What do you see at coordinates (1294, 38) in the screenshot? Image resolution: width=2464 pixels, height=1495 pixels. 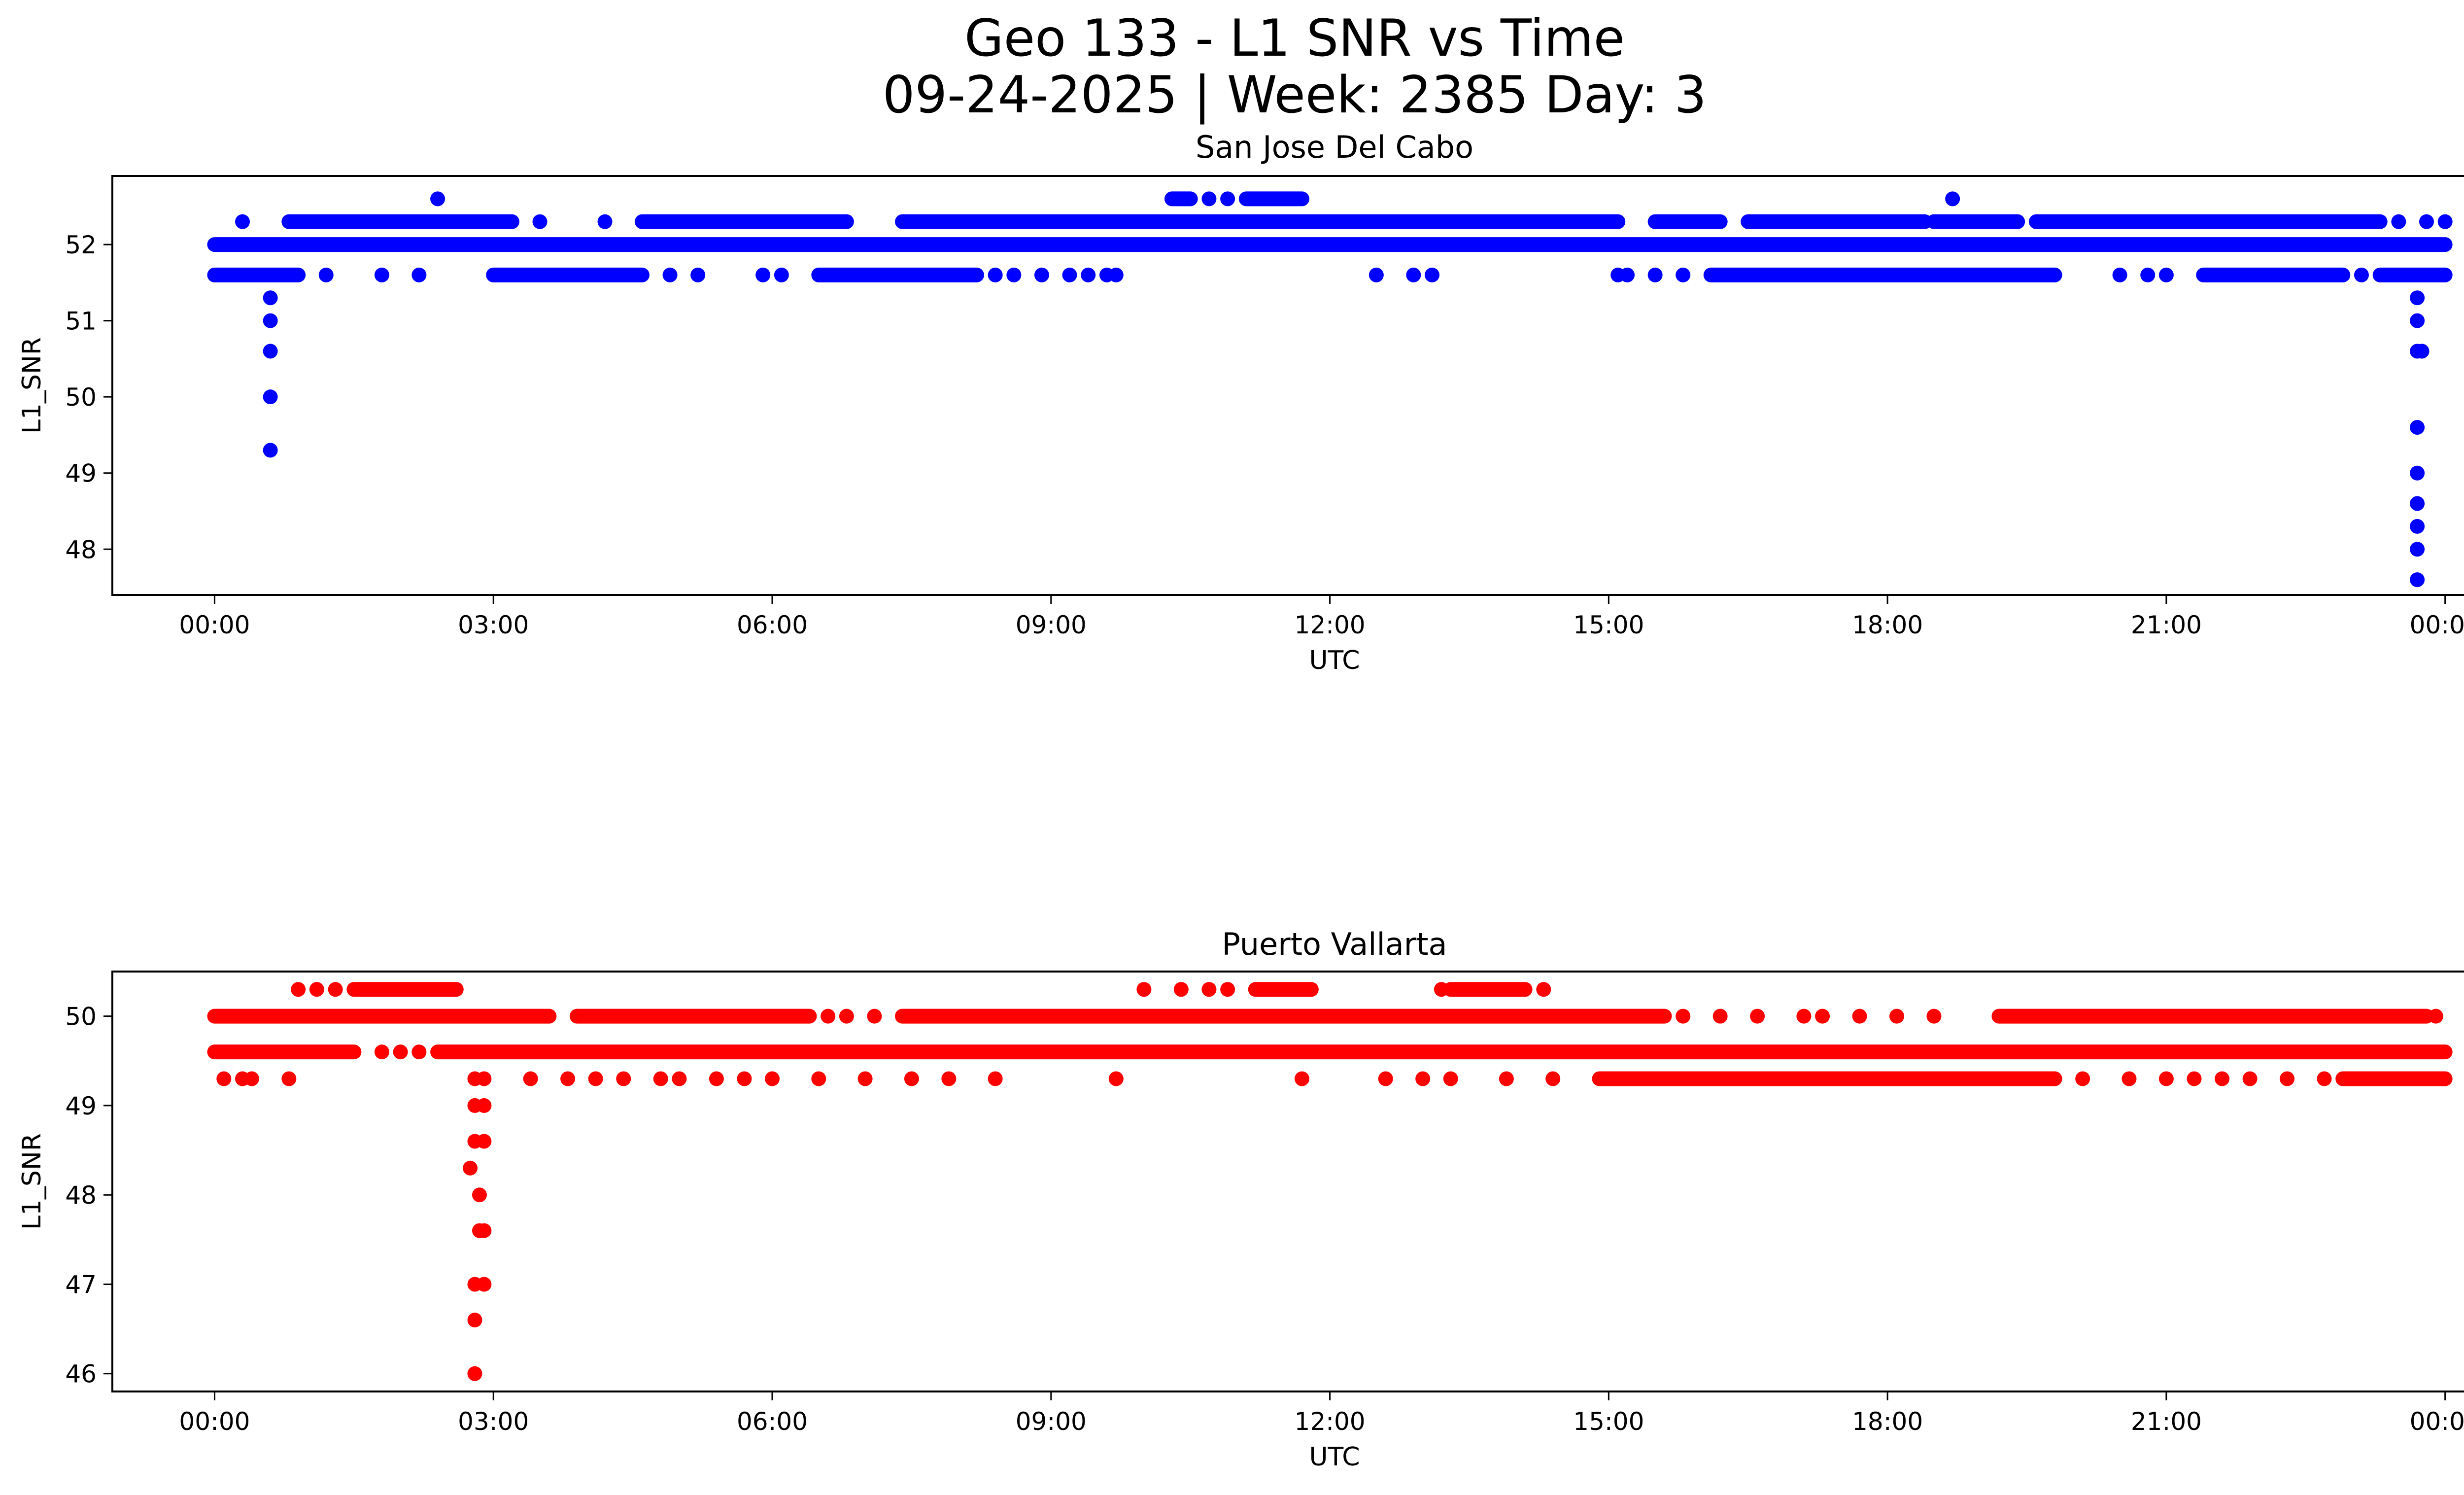 I see `figure-title-line1: Geo 133 - L1 SNR vs Time` at bounding box center [1294, 38].